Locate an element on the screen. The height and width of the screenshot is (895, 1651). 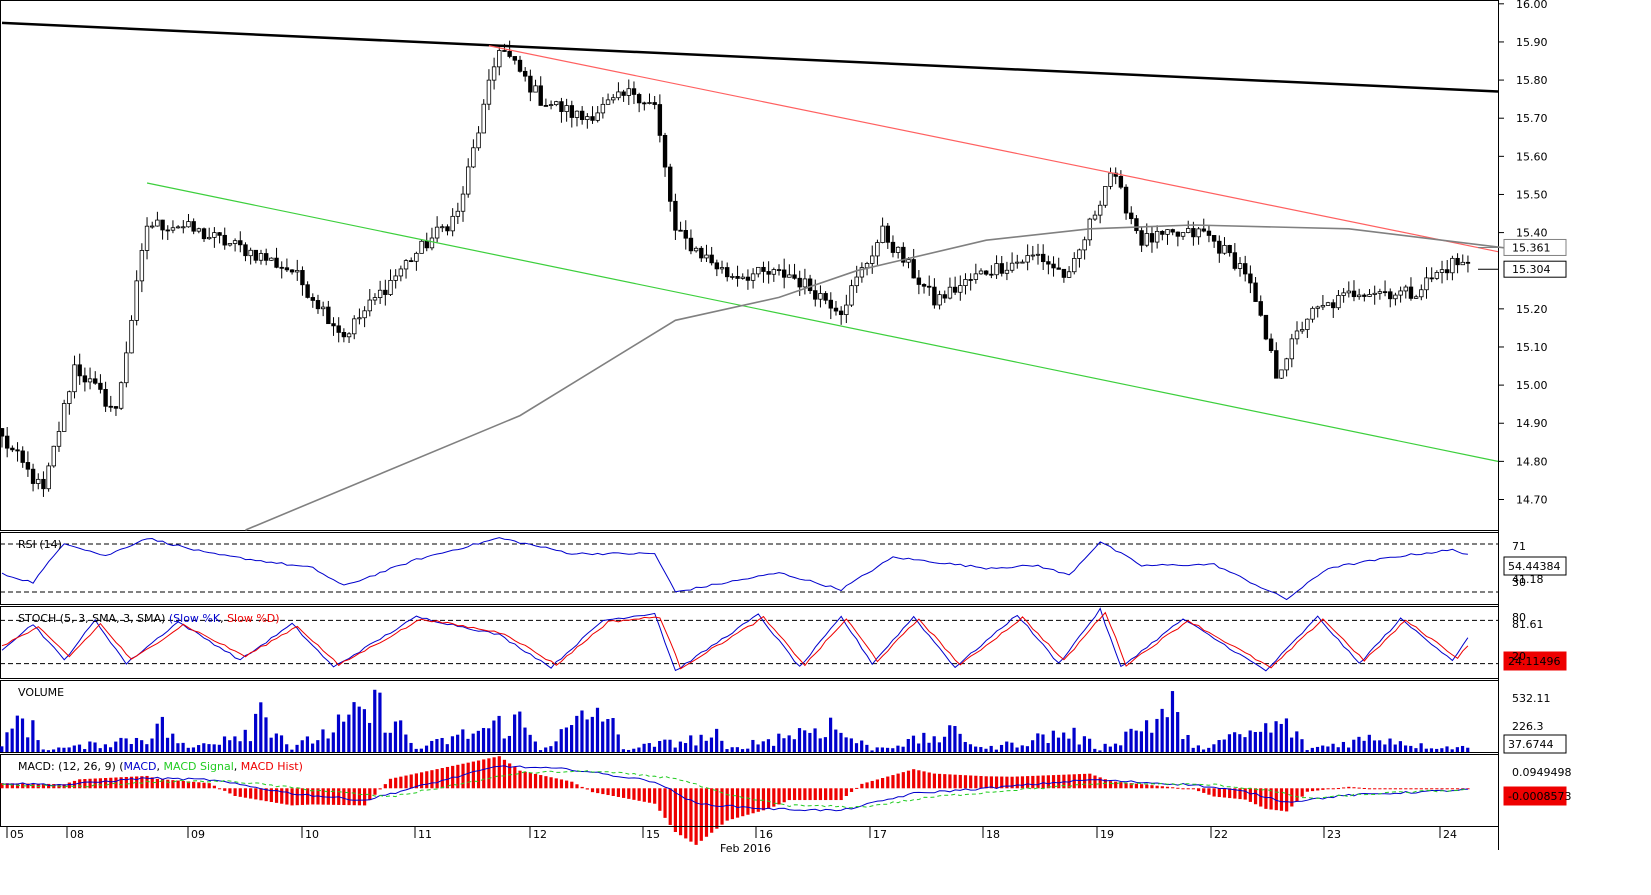
stoch-scale-8161: 81.61 is located at coordinates (1528, 624).